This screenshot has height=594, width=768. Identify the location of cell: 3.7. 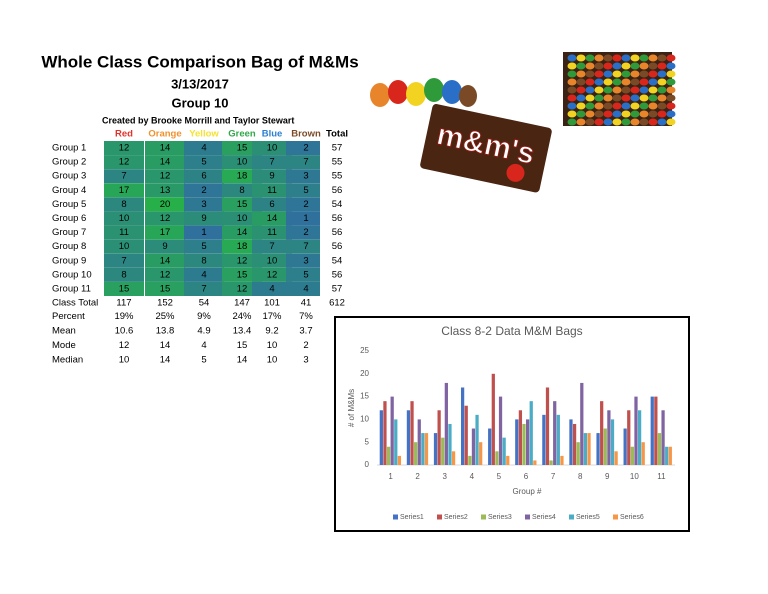
(305, 331).